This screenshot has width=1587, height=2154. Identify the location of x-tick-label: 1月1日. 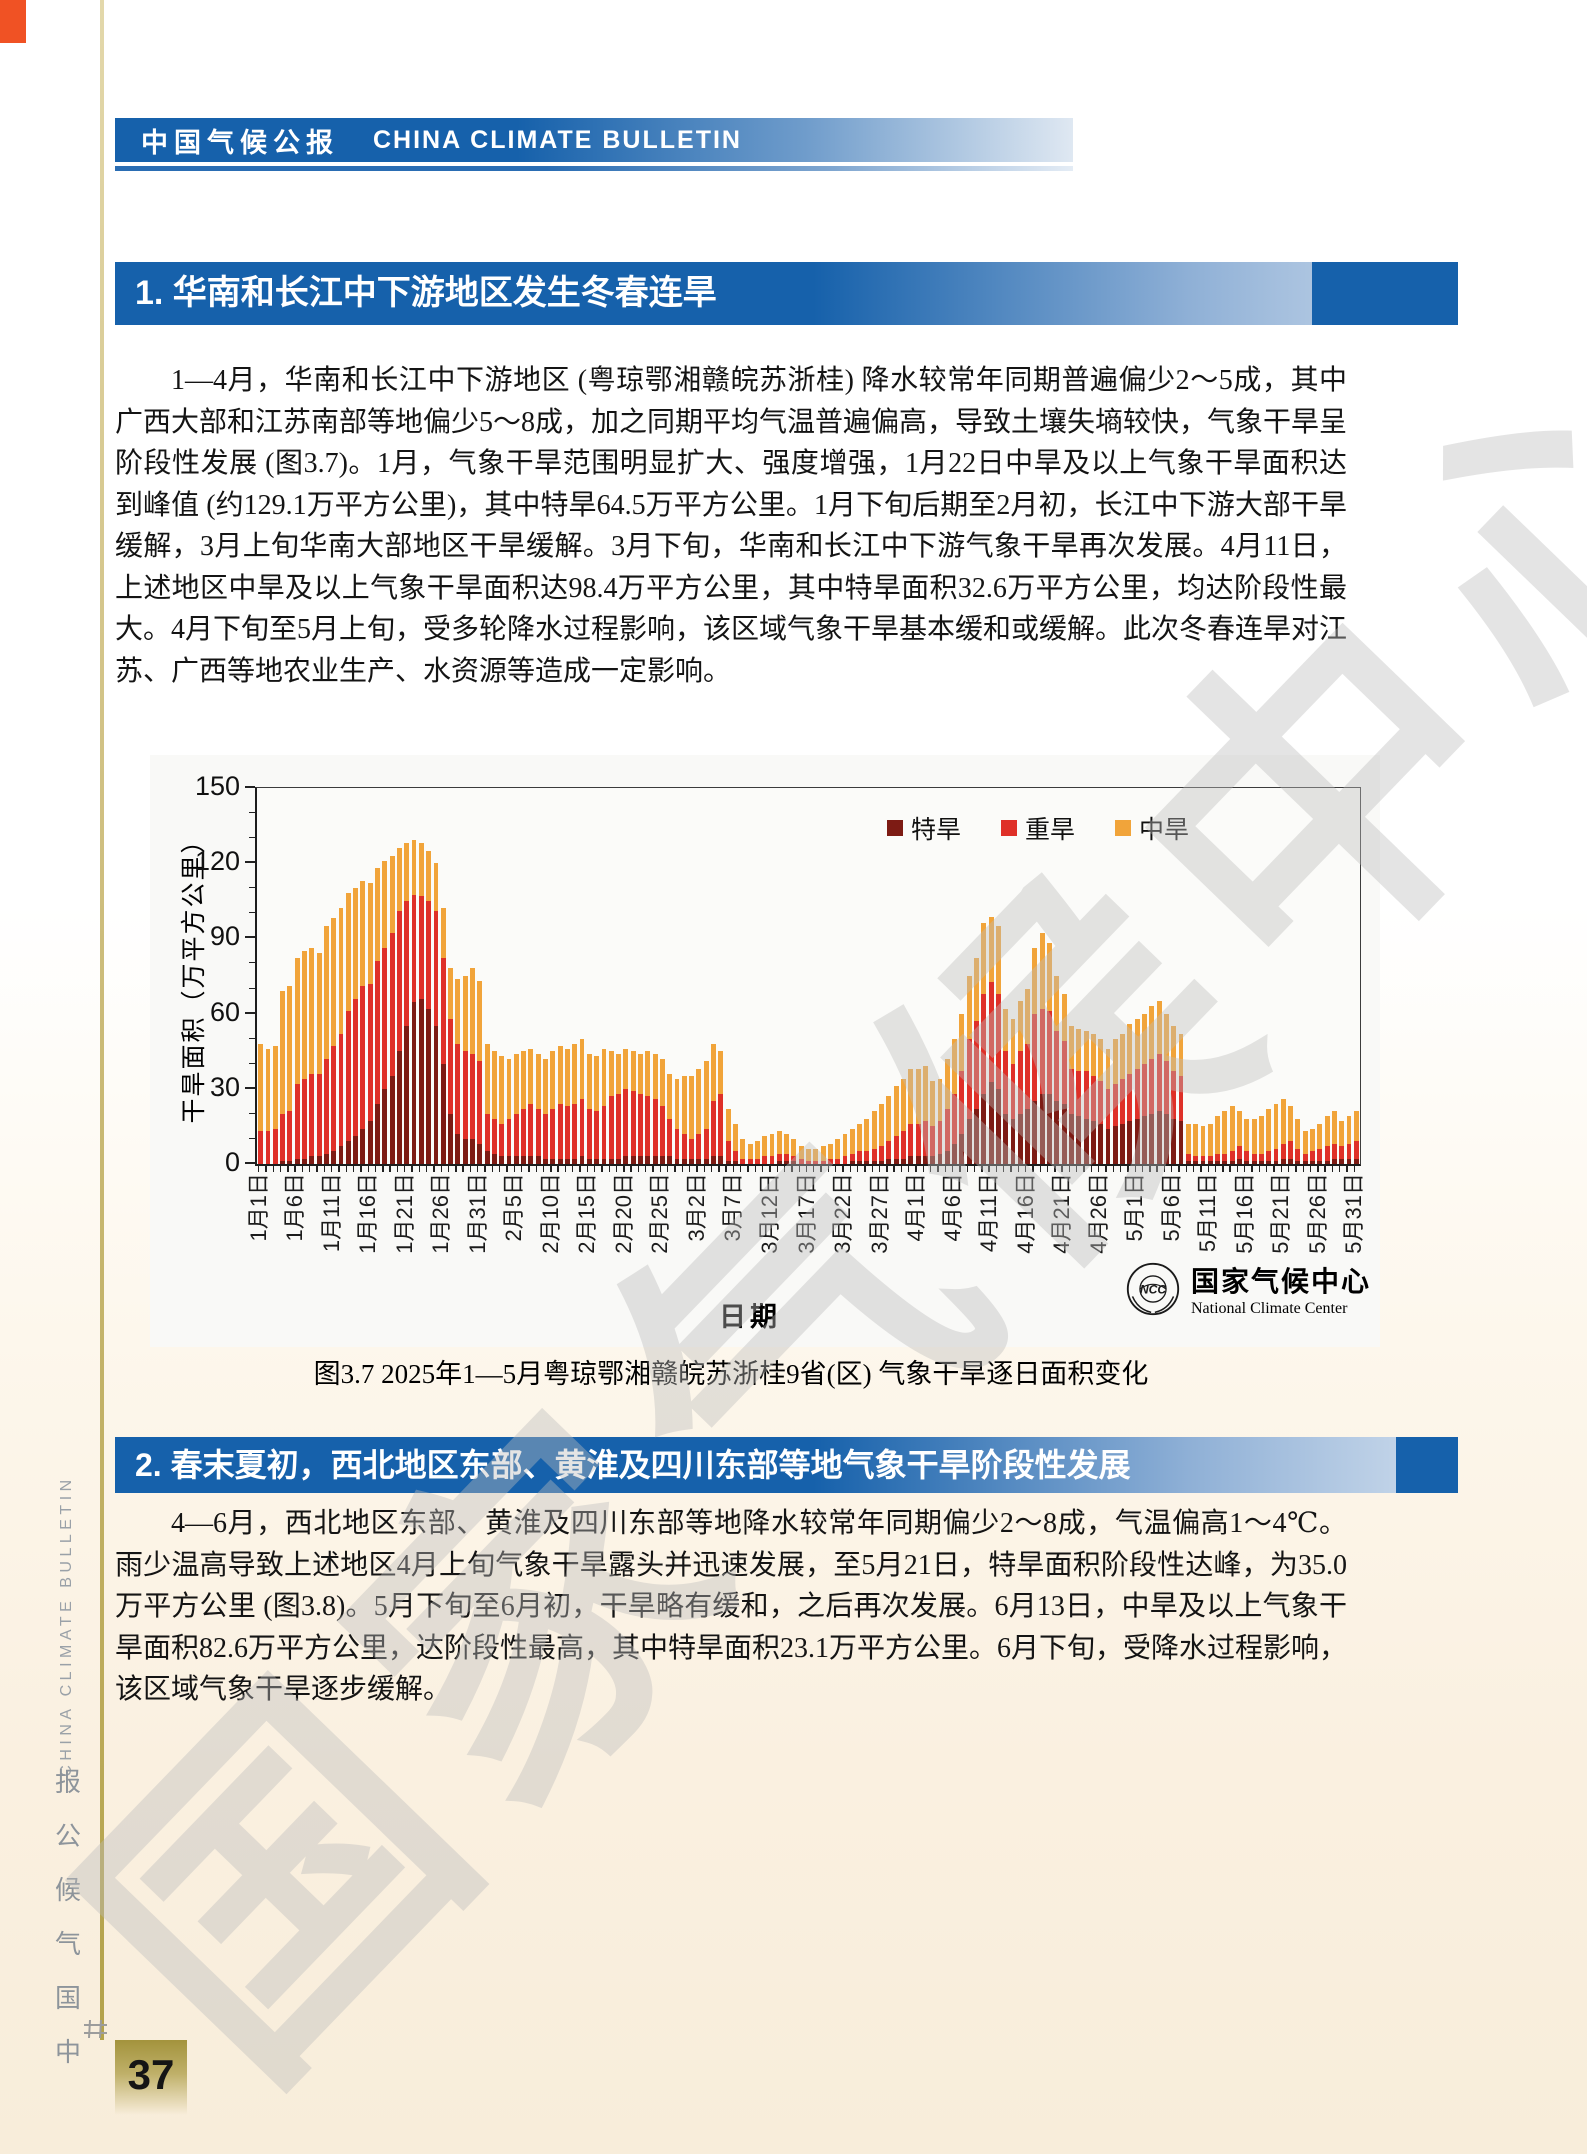
(258, 1207).